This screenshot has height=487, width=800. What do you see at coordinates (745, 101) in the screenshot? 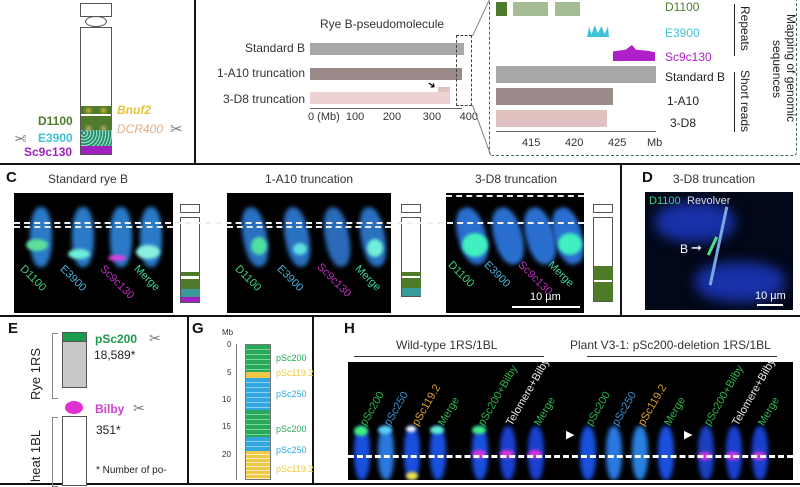
I see `group-label-short-reads: Short reads` at bounding box center [745, 101].